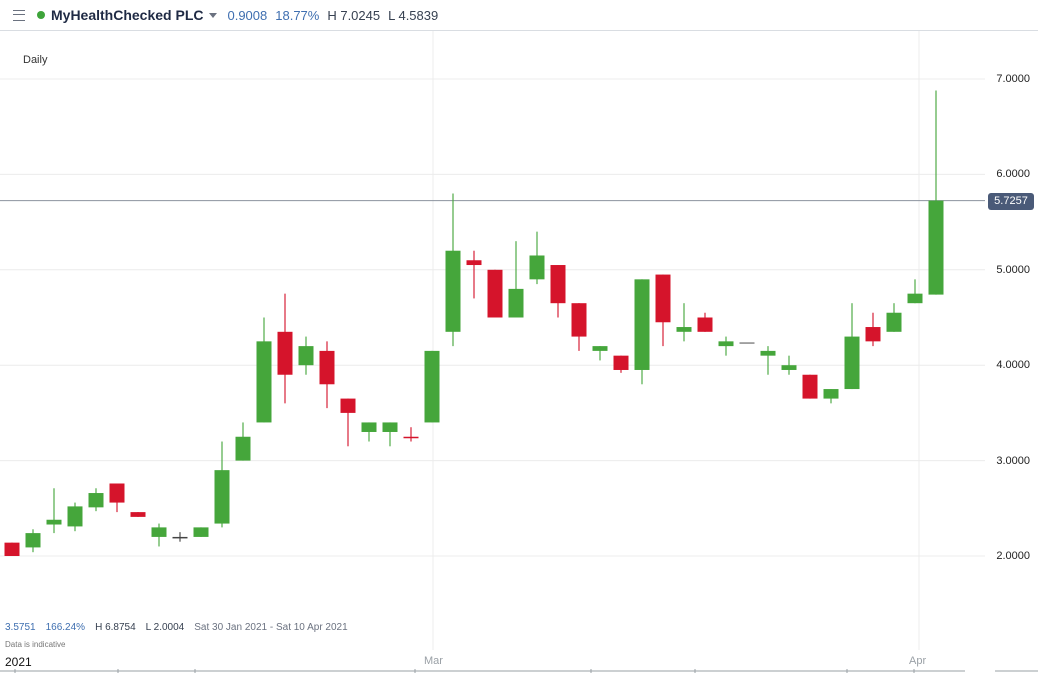 The width and height of the screenshot is (1038, 673). I want to click on period-high: H 6.8754, so click(115, 627).